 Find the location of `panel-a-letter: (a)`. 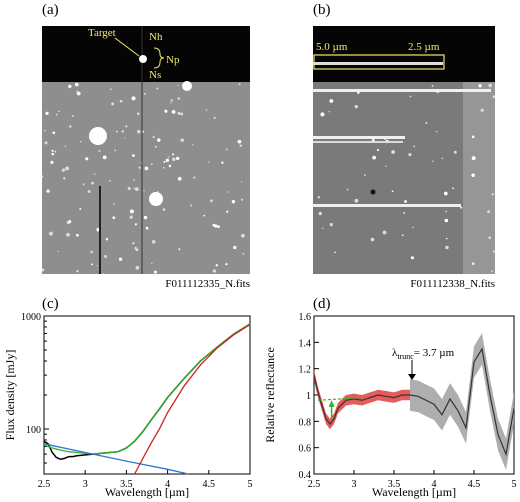

panel-a-letter: (a) is located at coordinates (50, 10).